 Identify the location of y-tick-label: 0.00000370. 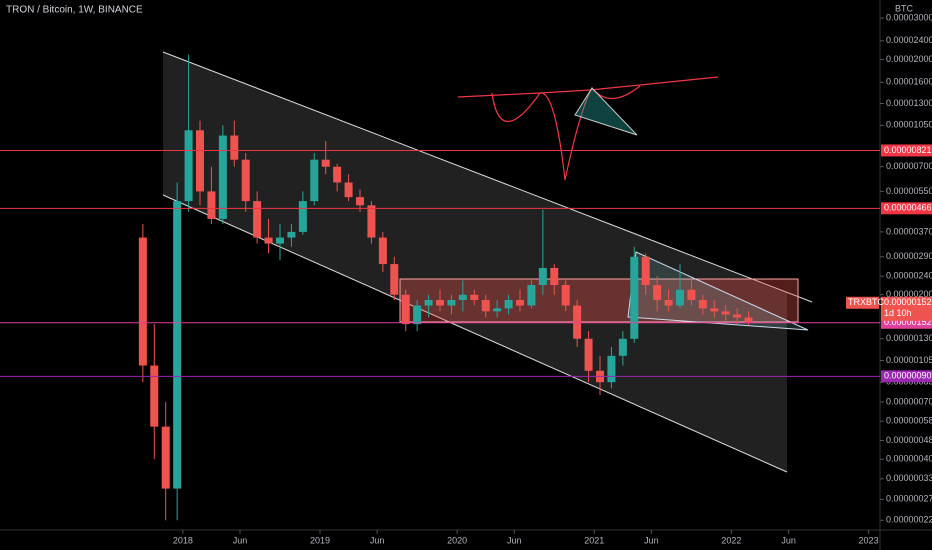
(909, 231).